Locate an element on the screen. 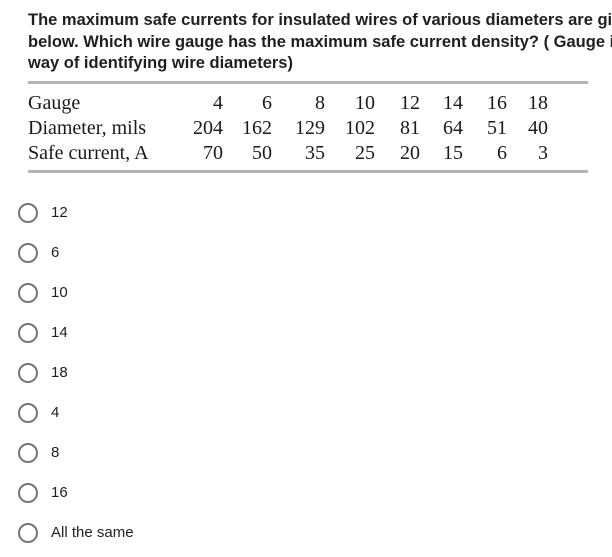 This screenshot has height=557, width=612. option-label: 6 is located at coordinates (55, 252).